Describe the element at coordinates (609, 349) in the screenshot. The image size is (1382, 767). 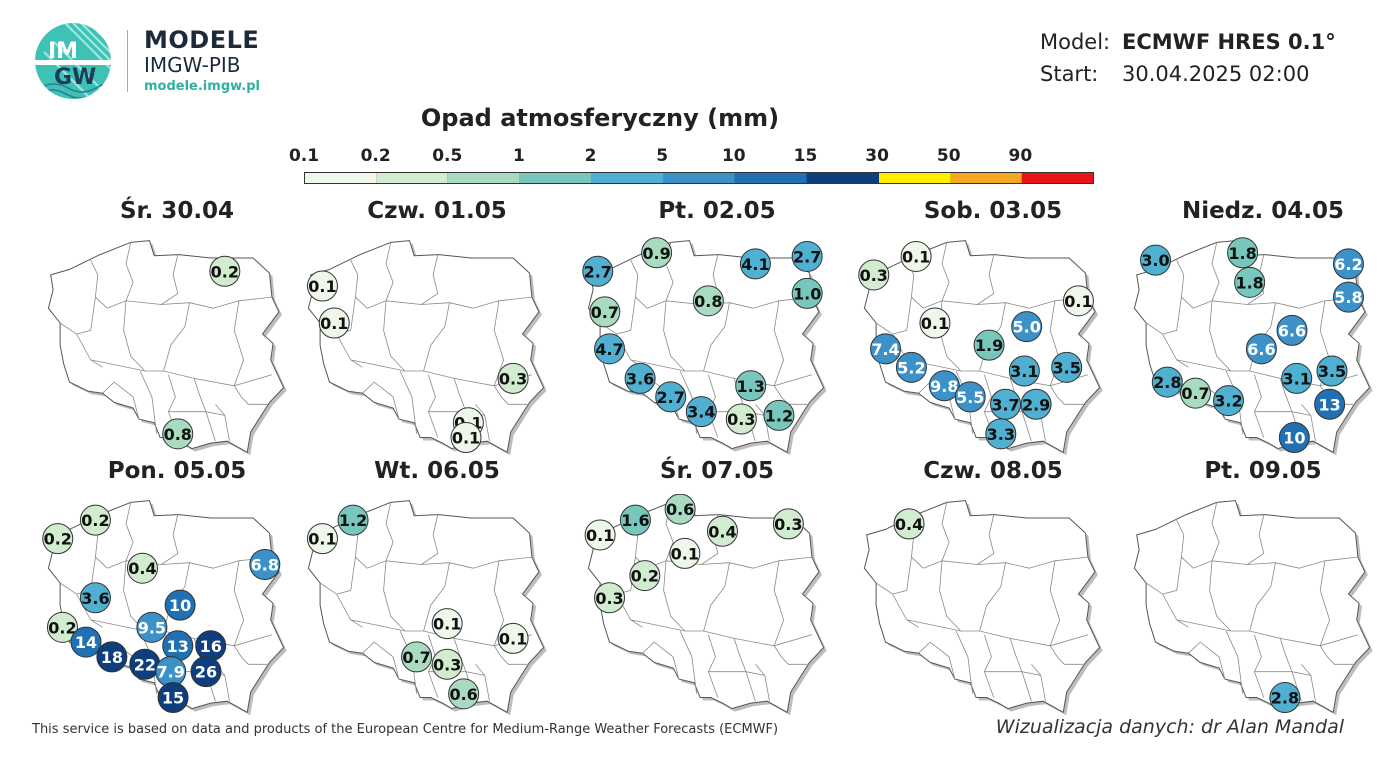
I see `precip-value: 4.7` at that location.